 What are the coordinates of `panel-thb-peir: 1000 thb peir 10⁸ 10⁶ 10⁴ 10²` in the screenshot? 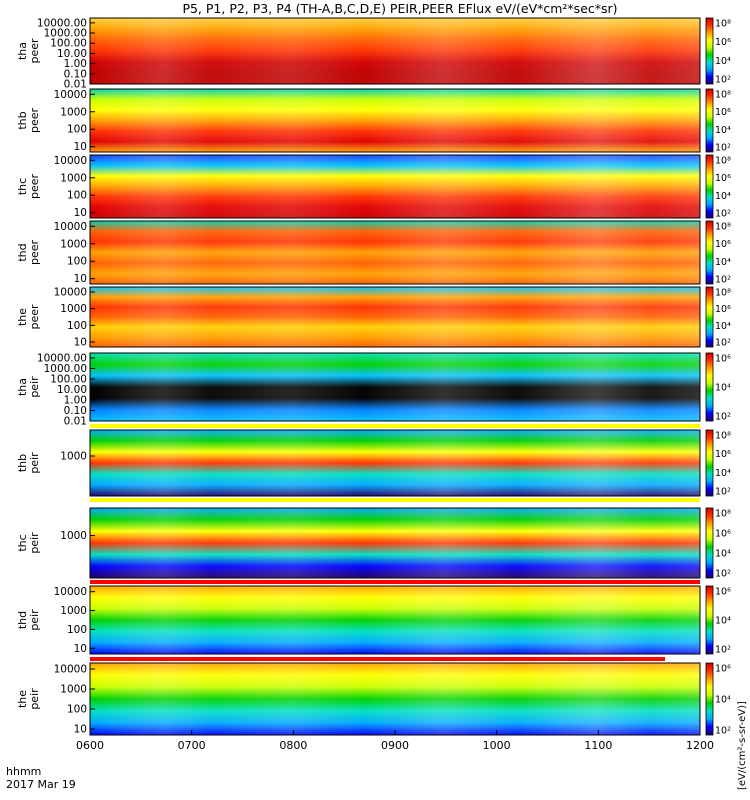 It's located at (373, 463).